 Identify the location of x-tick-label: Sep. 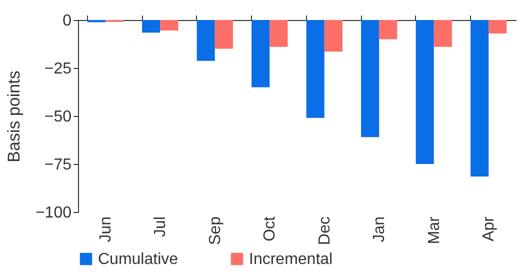
(215, 230).